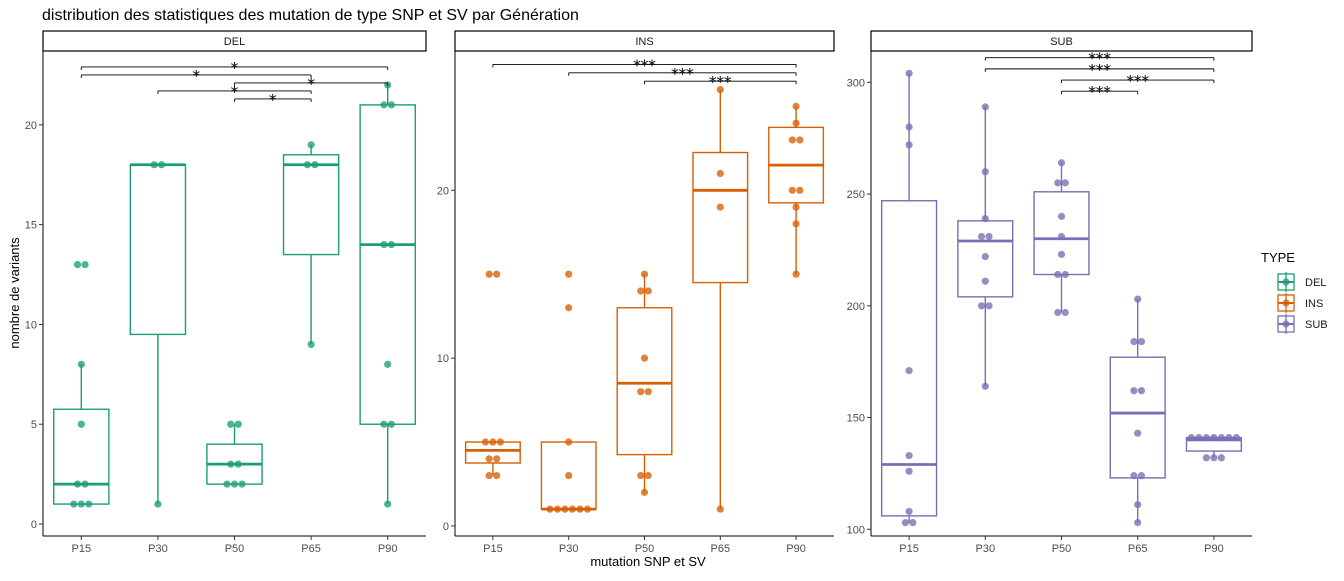 The image size is (1344, 581). Describe the element at coordinates (1316, 325) in the screenshot. I see `legend-label: SUB` at that location.